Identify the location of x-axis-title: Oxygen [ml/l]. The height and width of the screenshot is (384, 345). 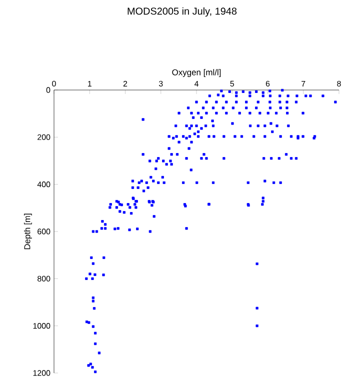
(196, 73).